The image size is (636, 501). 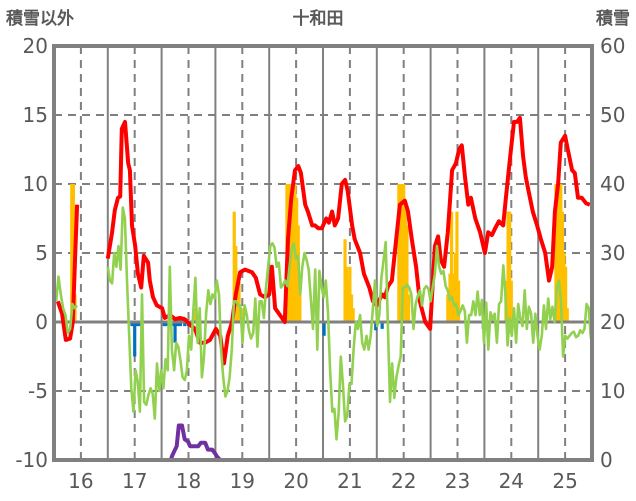 I want to click on purple-line, so click(x=348, y=442).